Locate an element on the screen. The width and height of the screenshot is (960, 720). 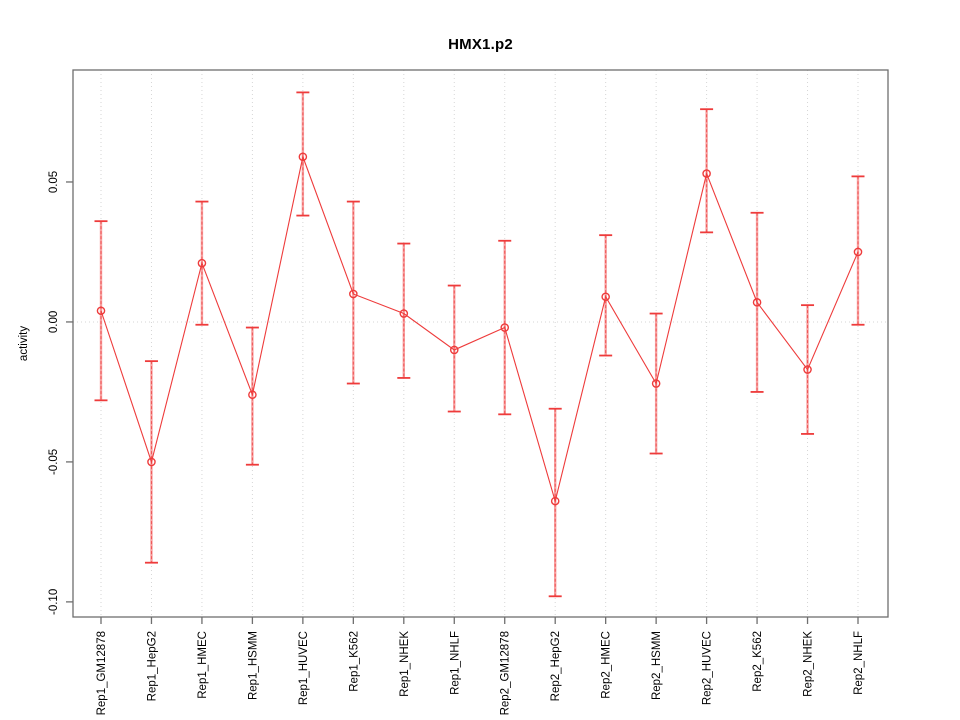
y-axis-tick-label: -0.05 is located at coordinates (54, 462).